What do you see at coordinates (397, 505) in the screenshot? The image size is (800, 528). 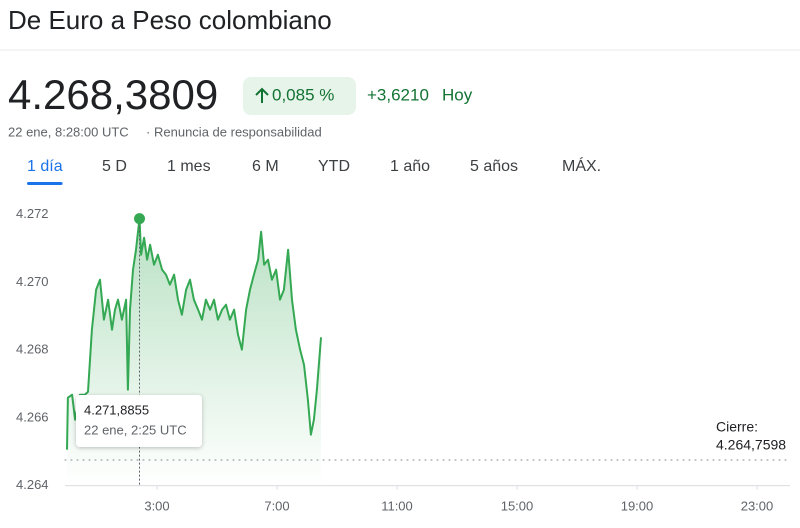 I see `x-tick-label: 11:00` at bounding box center [397, 505].